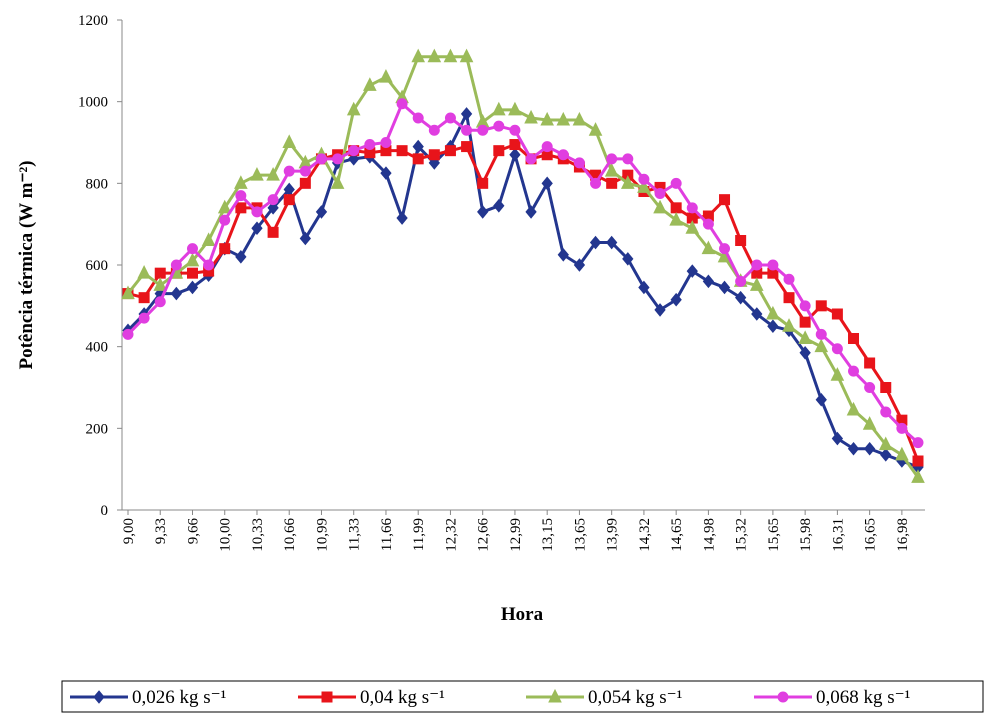 The image size is (985, 713). I want to click on x-tick-label: 13,65, so click(580, 535).